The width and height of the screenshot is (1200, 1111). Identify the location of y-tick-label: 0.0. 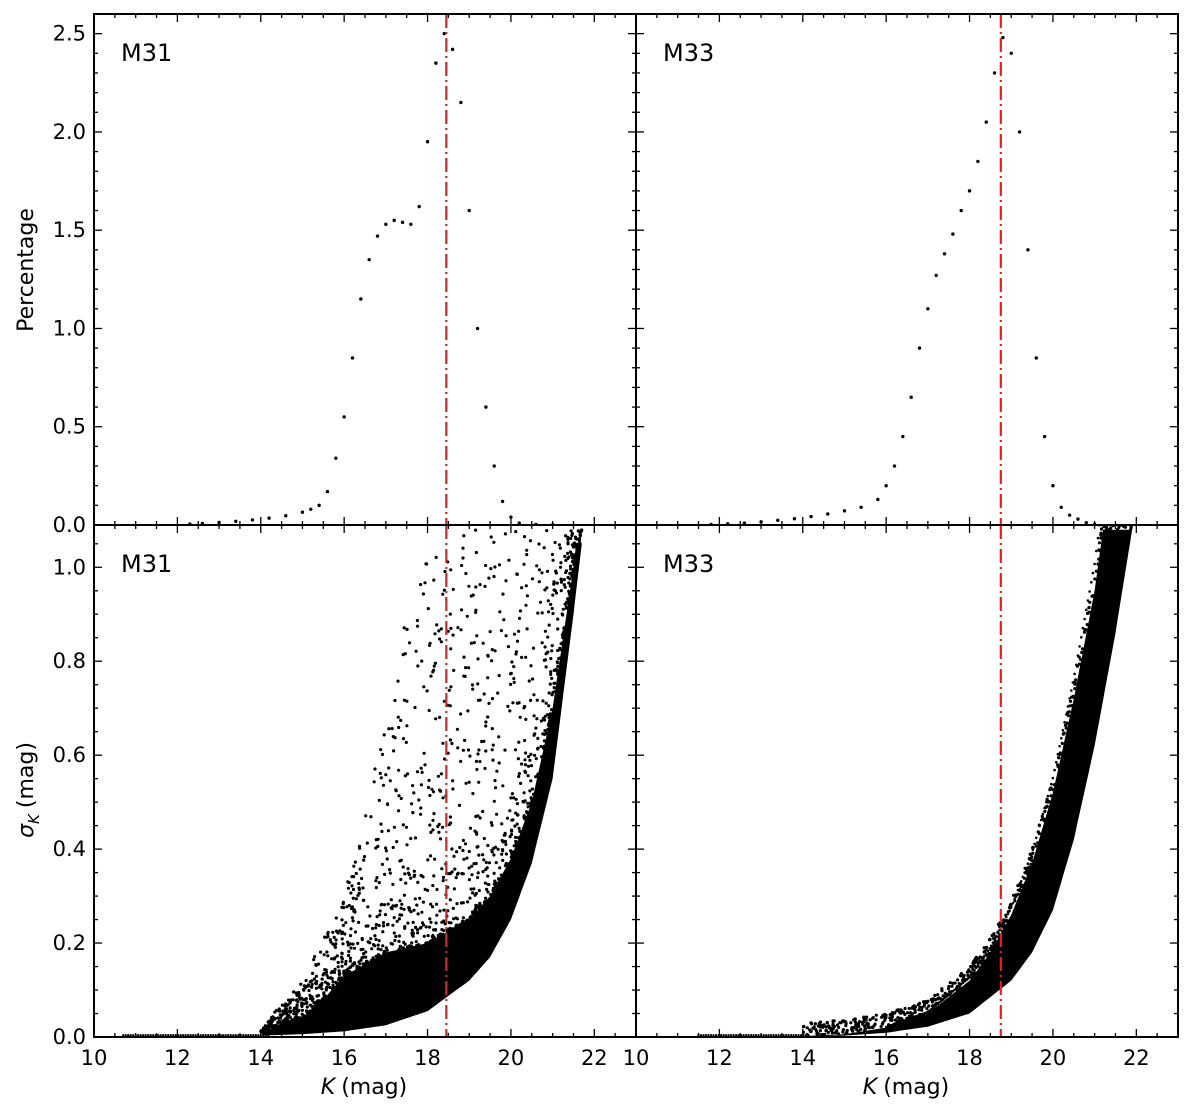
(69, 525).